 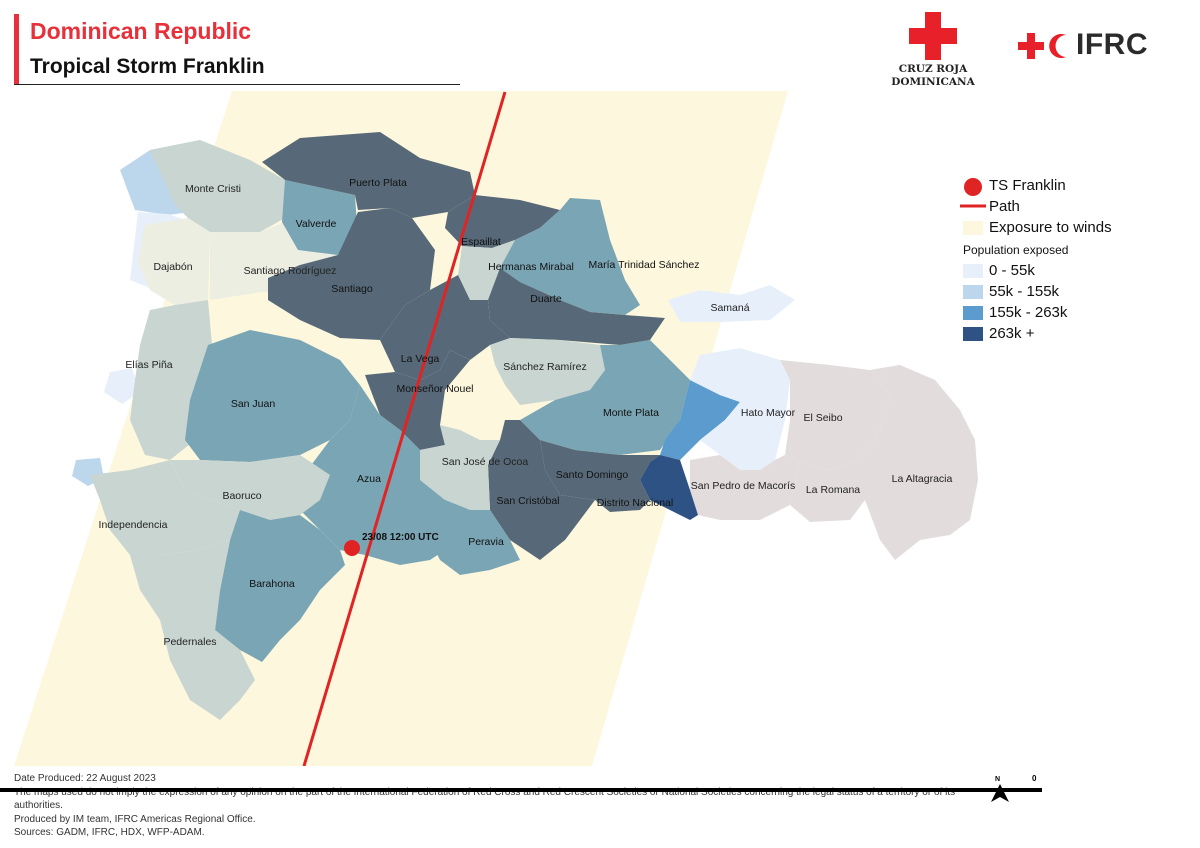 What do you see at coordinates (576, 306) in the screenshot?
I see `province-duarte` at bounding box center [576, 306].